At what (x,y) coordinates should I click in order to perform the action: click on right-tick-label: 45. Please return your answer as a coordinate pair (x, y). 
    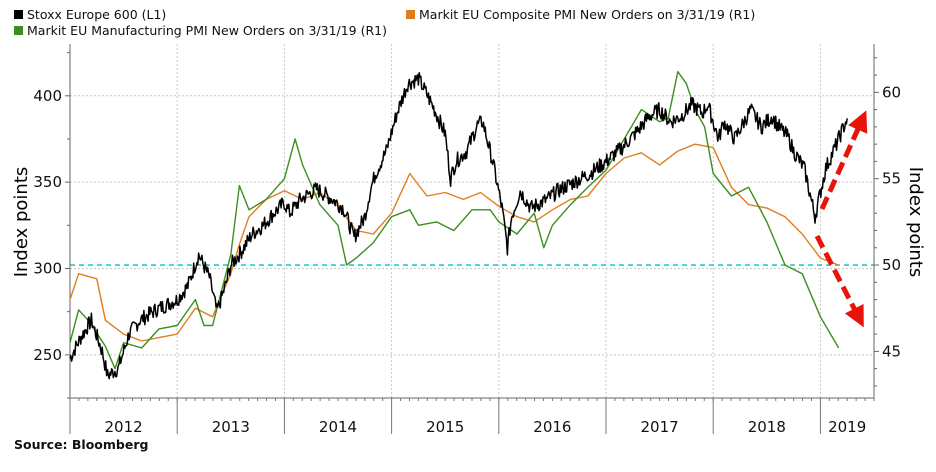
    Looking at the image, I should click on (891, 351).